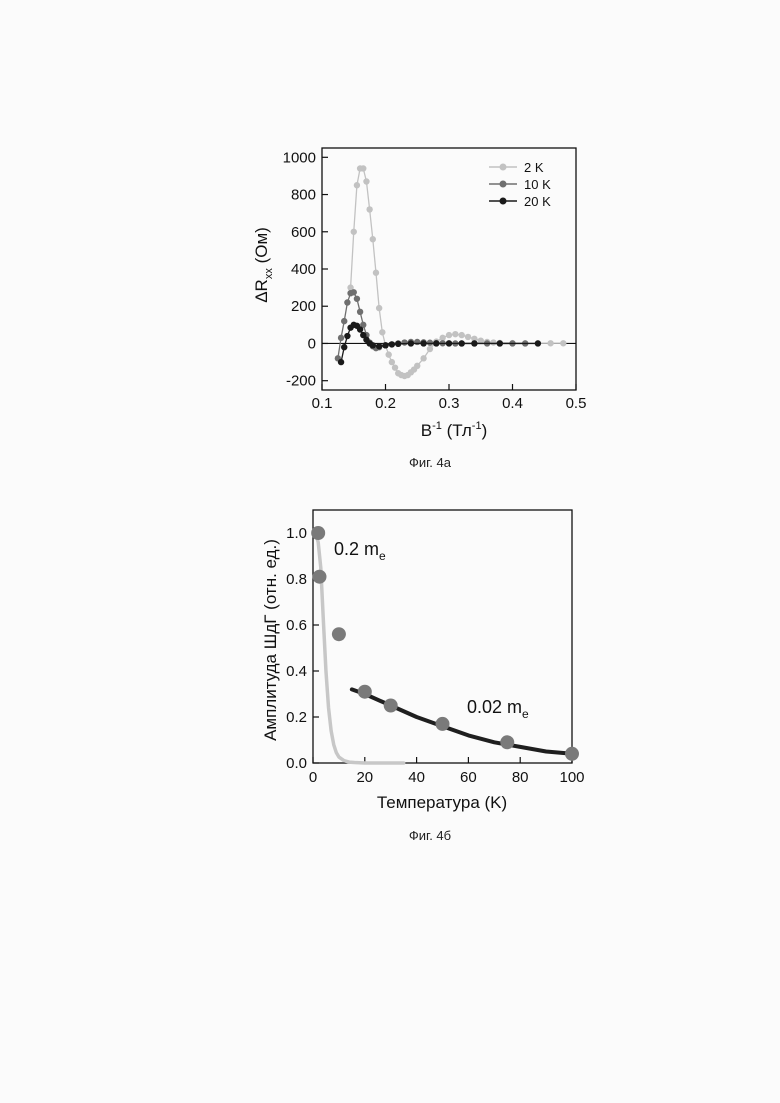  I want to click on figure-4a-caption: Фиг. 4а, so click(430, 462).